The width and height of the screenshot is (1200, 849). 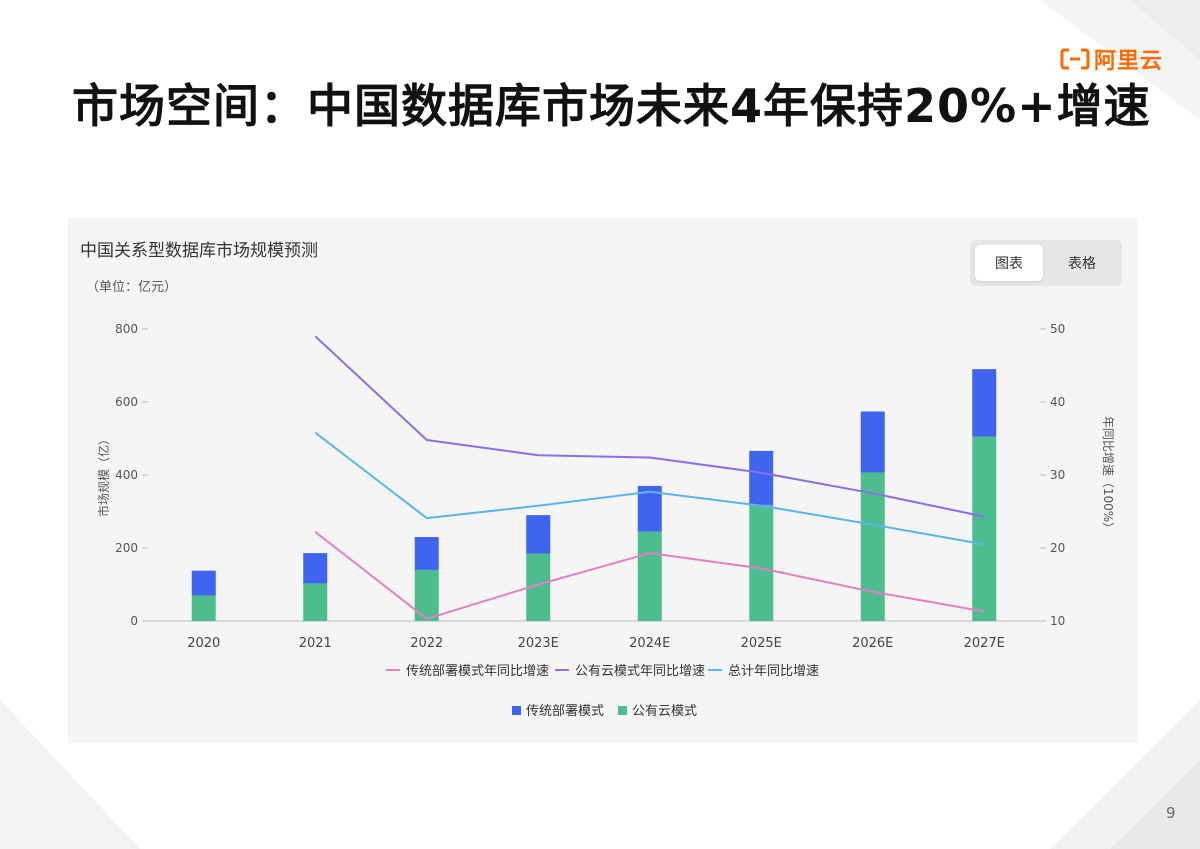 I want to click on chart-unit-label: （单位：亿元）, so click(x=132, y=287).